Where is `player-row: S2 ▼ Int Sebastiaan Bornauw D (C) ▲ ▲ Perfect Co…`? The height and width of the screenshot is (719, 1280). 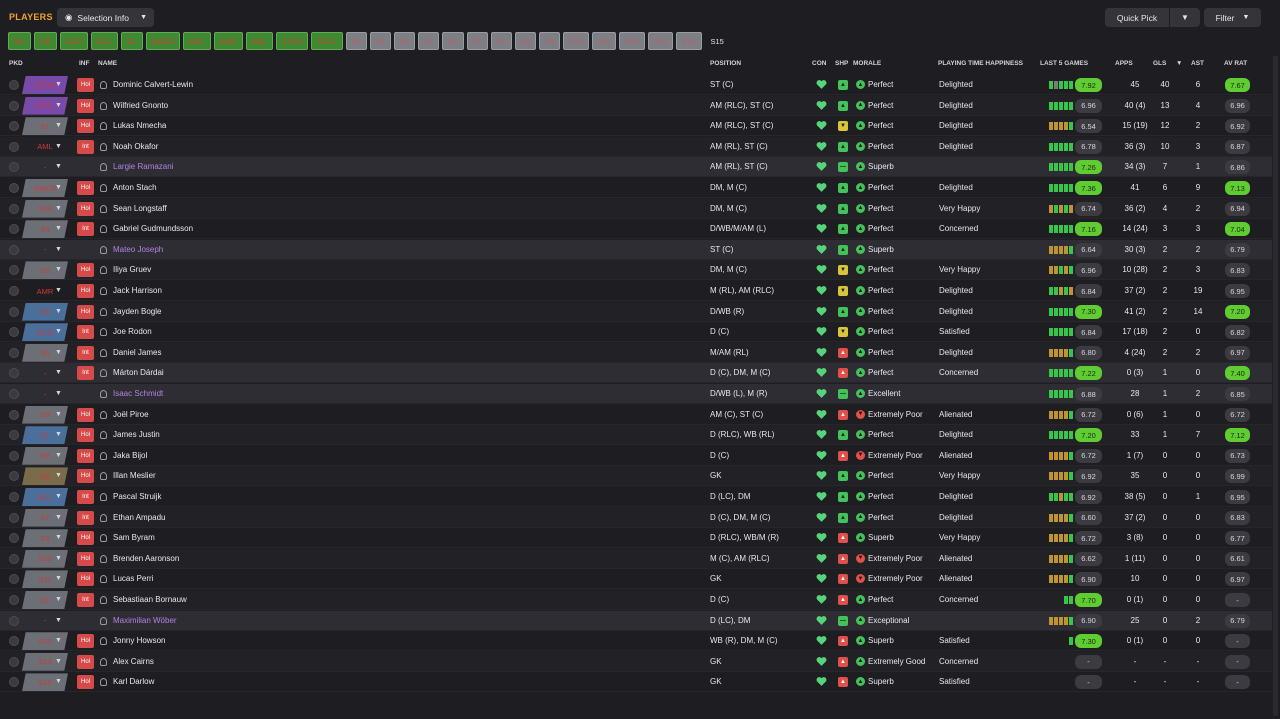 player-row: S2 ▼ Int Sebastiaan Bornauw D (C) ▲ ▲ Perfect Co… is located at coordinates (636, 600).